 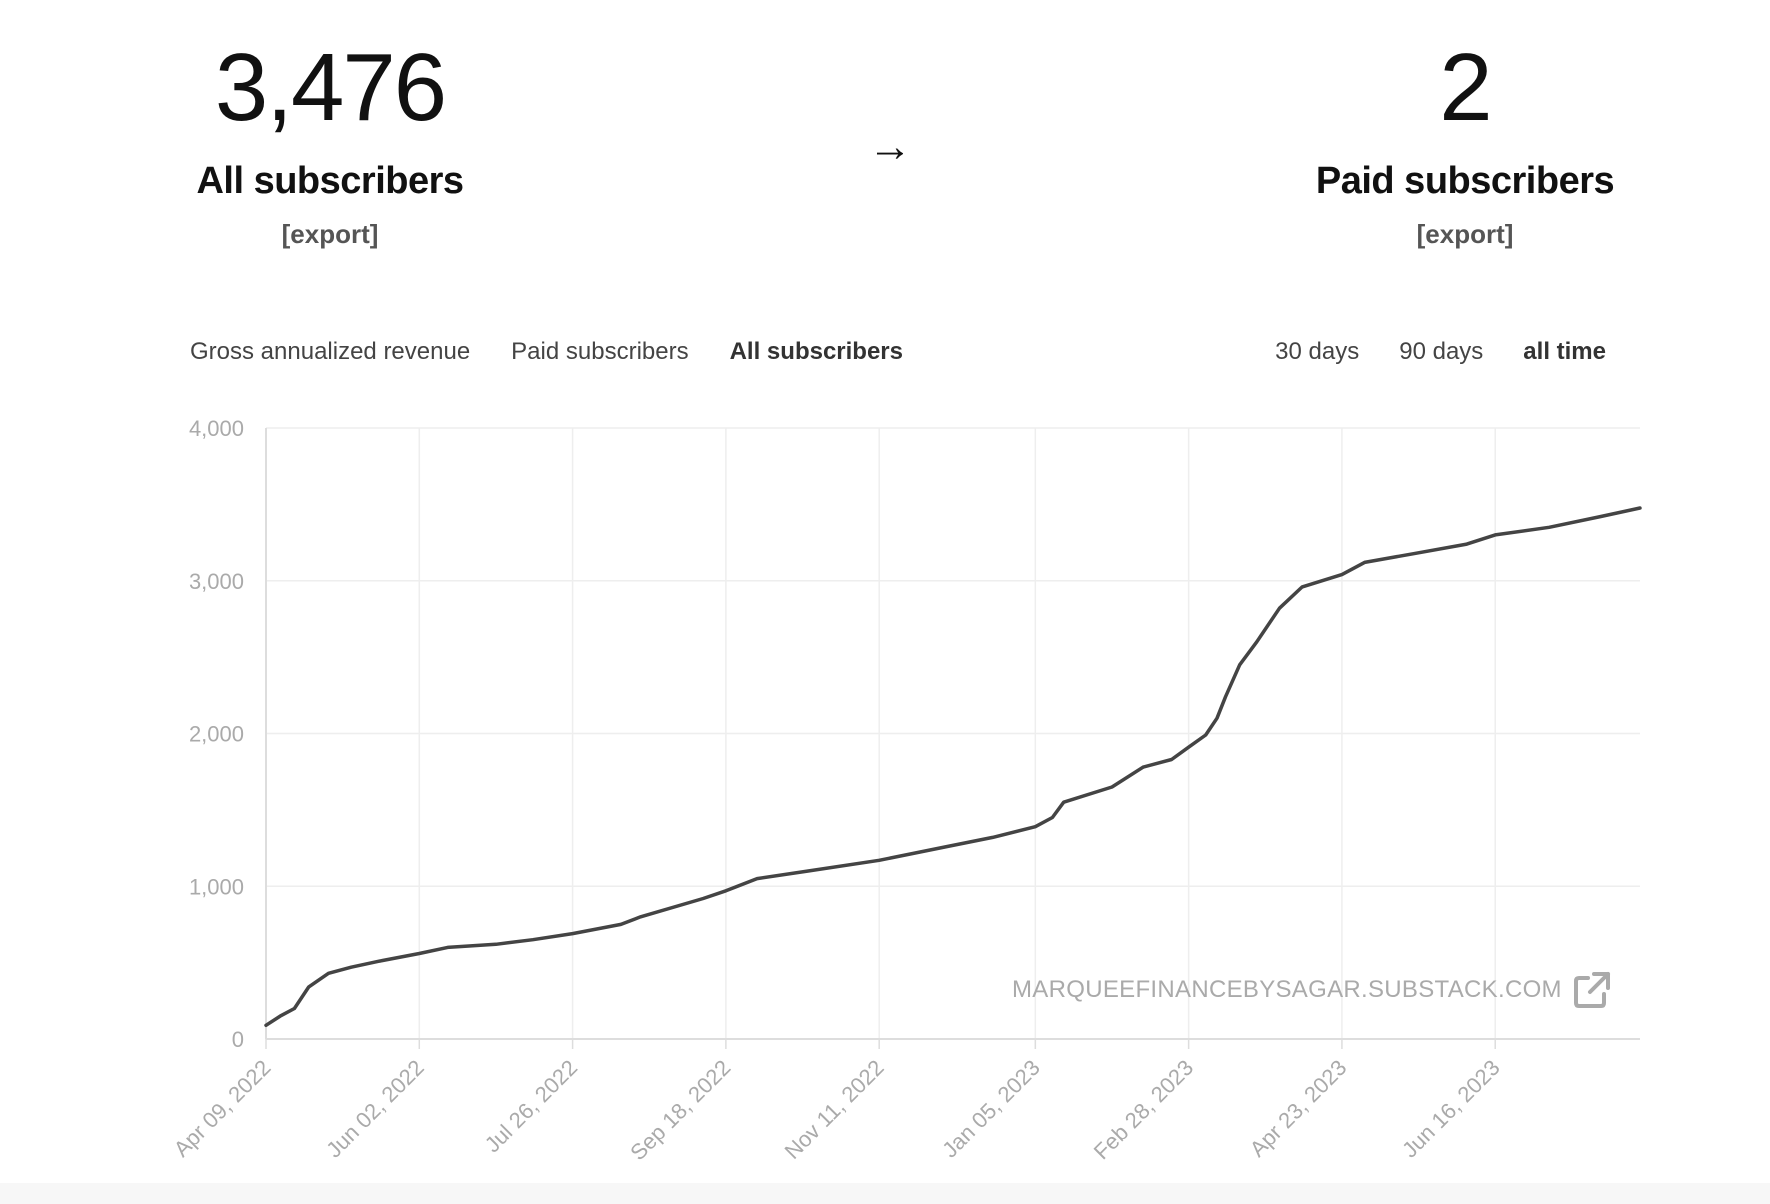 I want to click on y-tick-label: 4,000, so click(x=216, y=428).